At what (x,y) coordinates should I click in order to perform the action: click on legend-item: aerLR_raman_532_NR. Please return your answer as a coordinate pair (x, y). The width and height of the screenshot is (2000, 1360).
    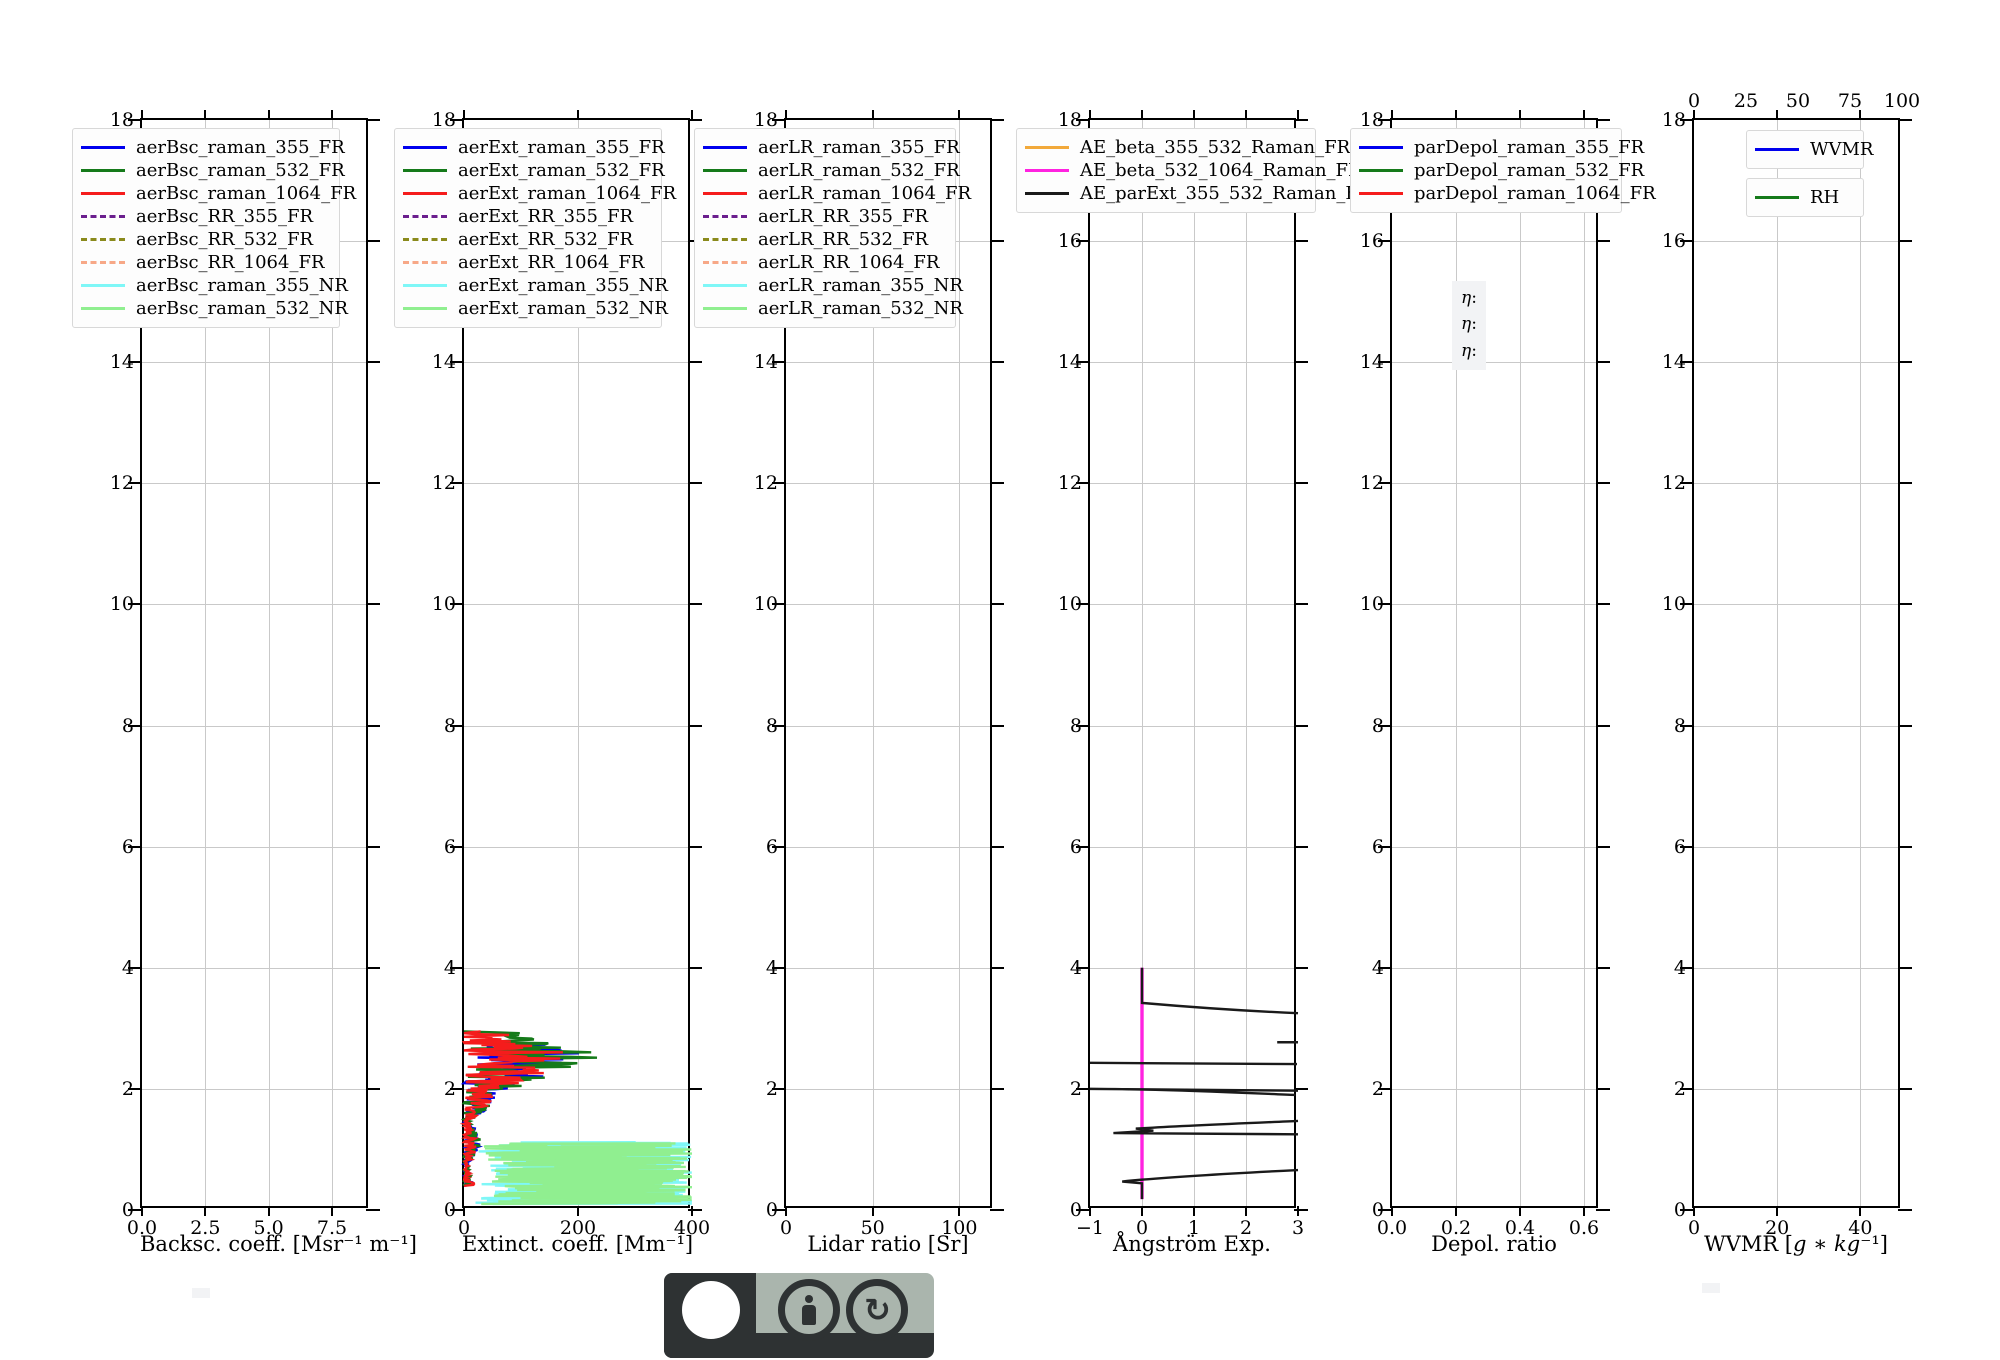
    Looking at the image, I should click on (833, 308).